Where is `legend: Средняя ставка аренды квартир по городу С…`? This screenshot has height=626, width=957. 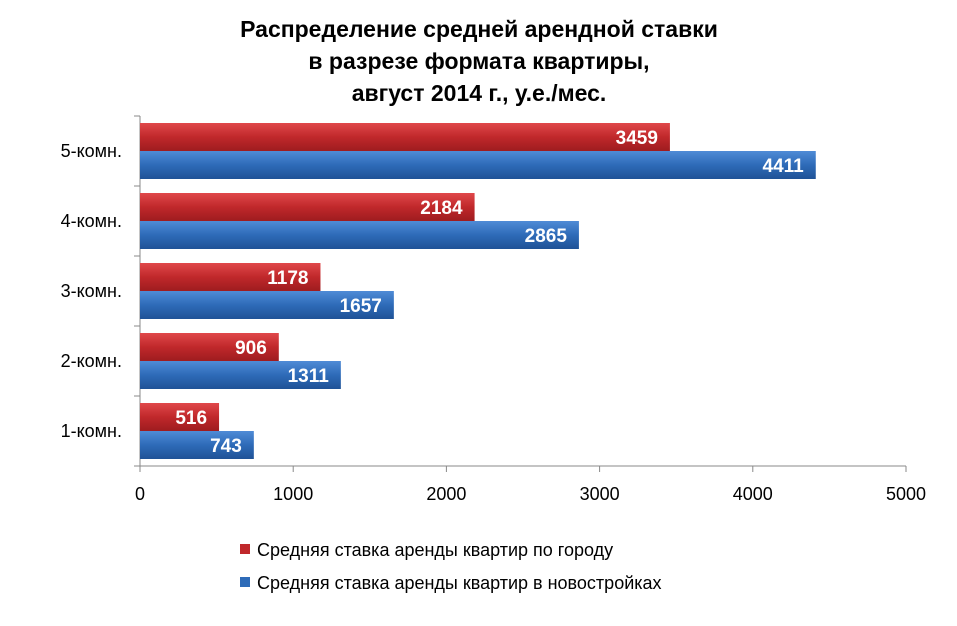 legend: Средняя ставка аренды квартир по городу С… is located at coordinates (451, 566).